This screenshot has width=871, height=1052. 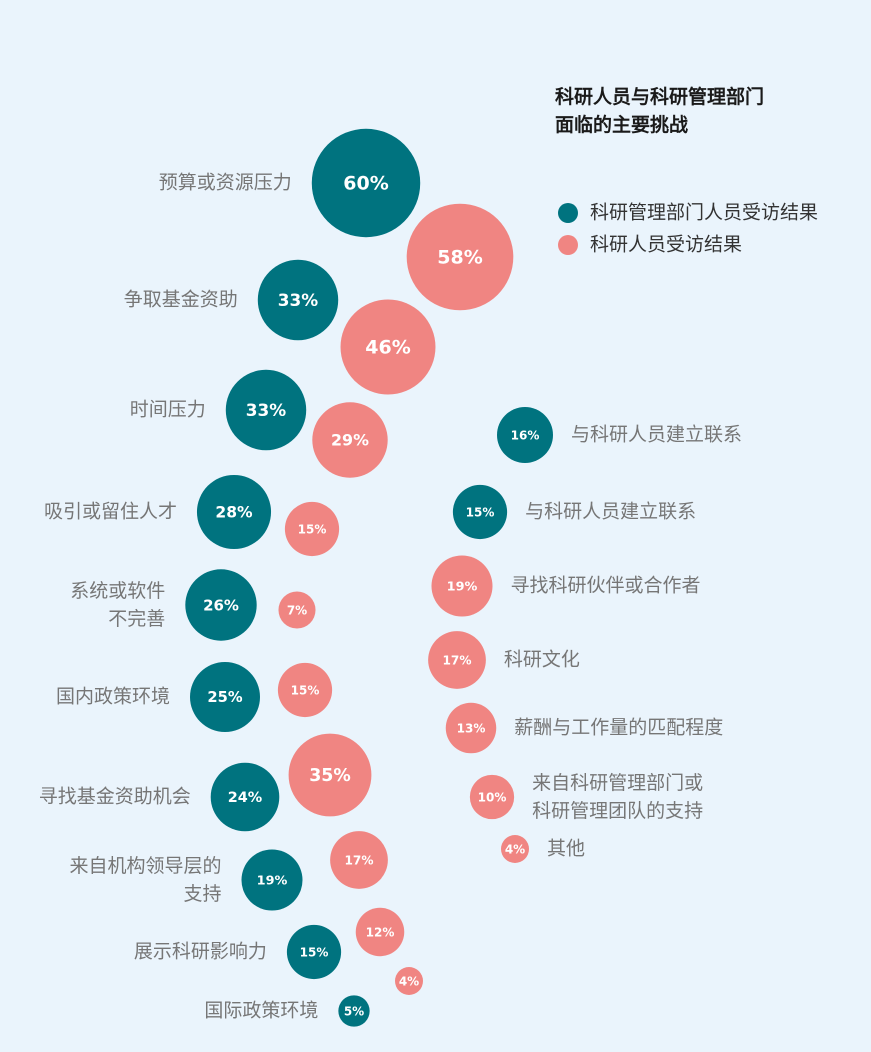 I want to click on category-label: 国际政策环境, so click(x=261, y=1011).